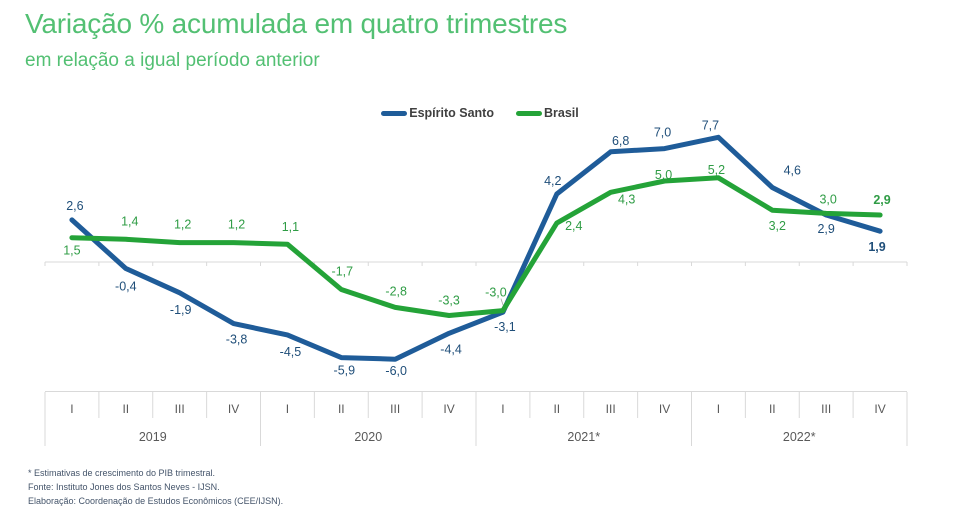 The image size is (960, 520). I want to click on data-label: 7,7, so click(710, 125).